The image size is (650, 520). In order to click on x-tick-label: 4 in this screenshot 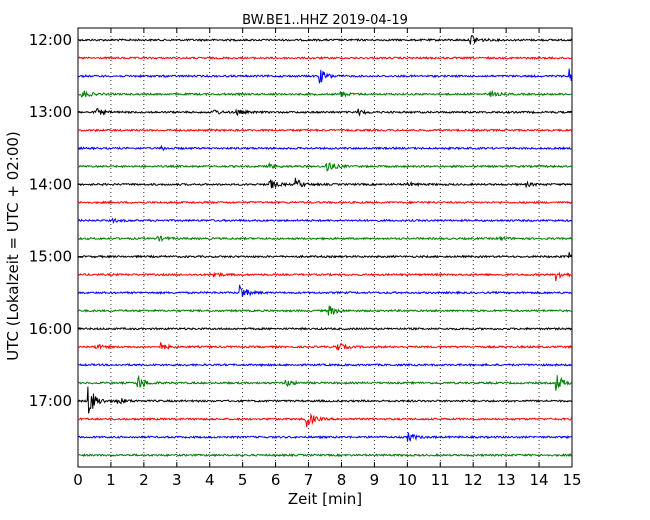, I will do `click(210, 480)`.